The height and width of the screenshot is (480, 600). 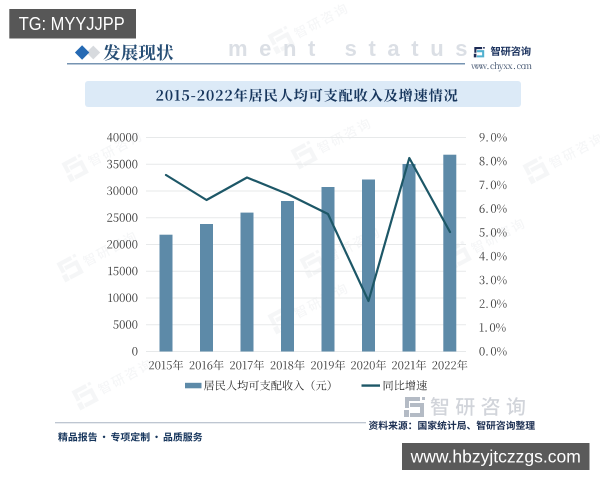 What do you see at coordinates (495, 457) in the screenshot?
I see `svg-text: www.hbzyjtczzgs.com` at bounding box center [495, 457].